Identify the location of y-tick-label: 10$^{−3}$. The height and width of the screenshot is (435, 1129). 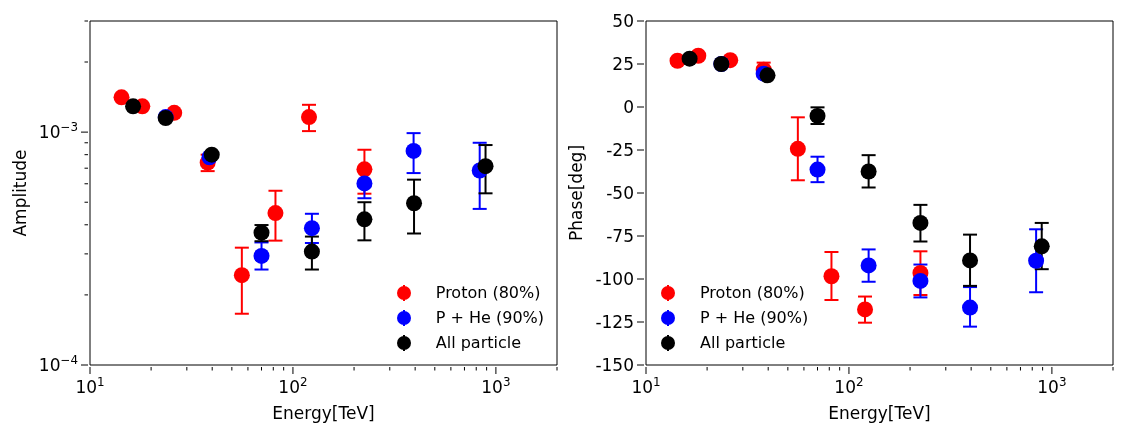
(58, 131).